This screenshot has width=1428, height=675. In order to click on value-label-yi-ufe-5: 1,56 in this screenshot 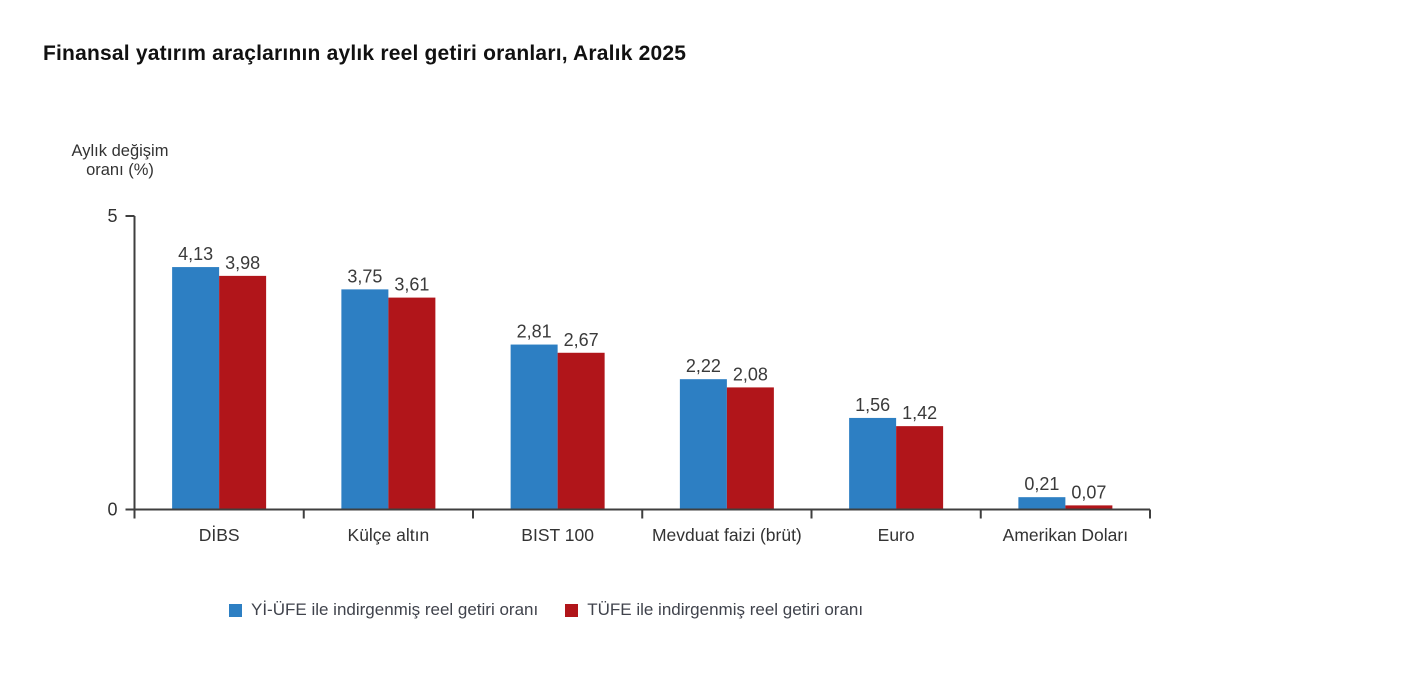, I will do `click(872, 405)`.